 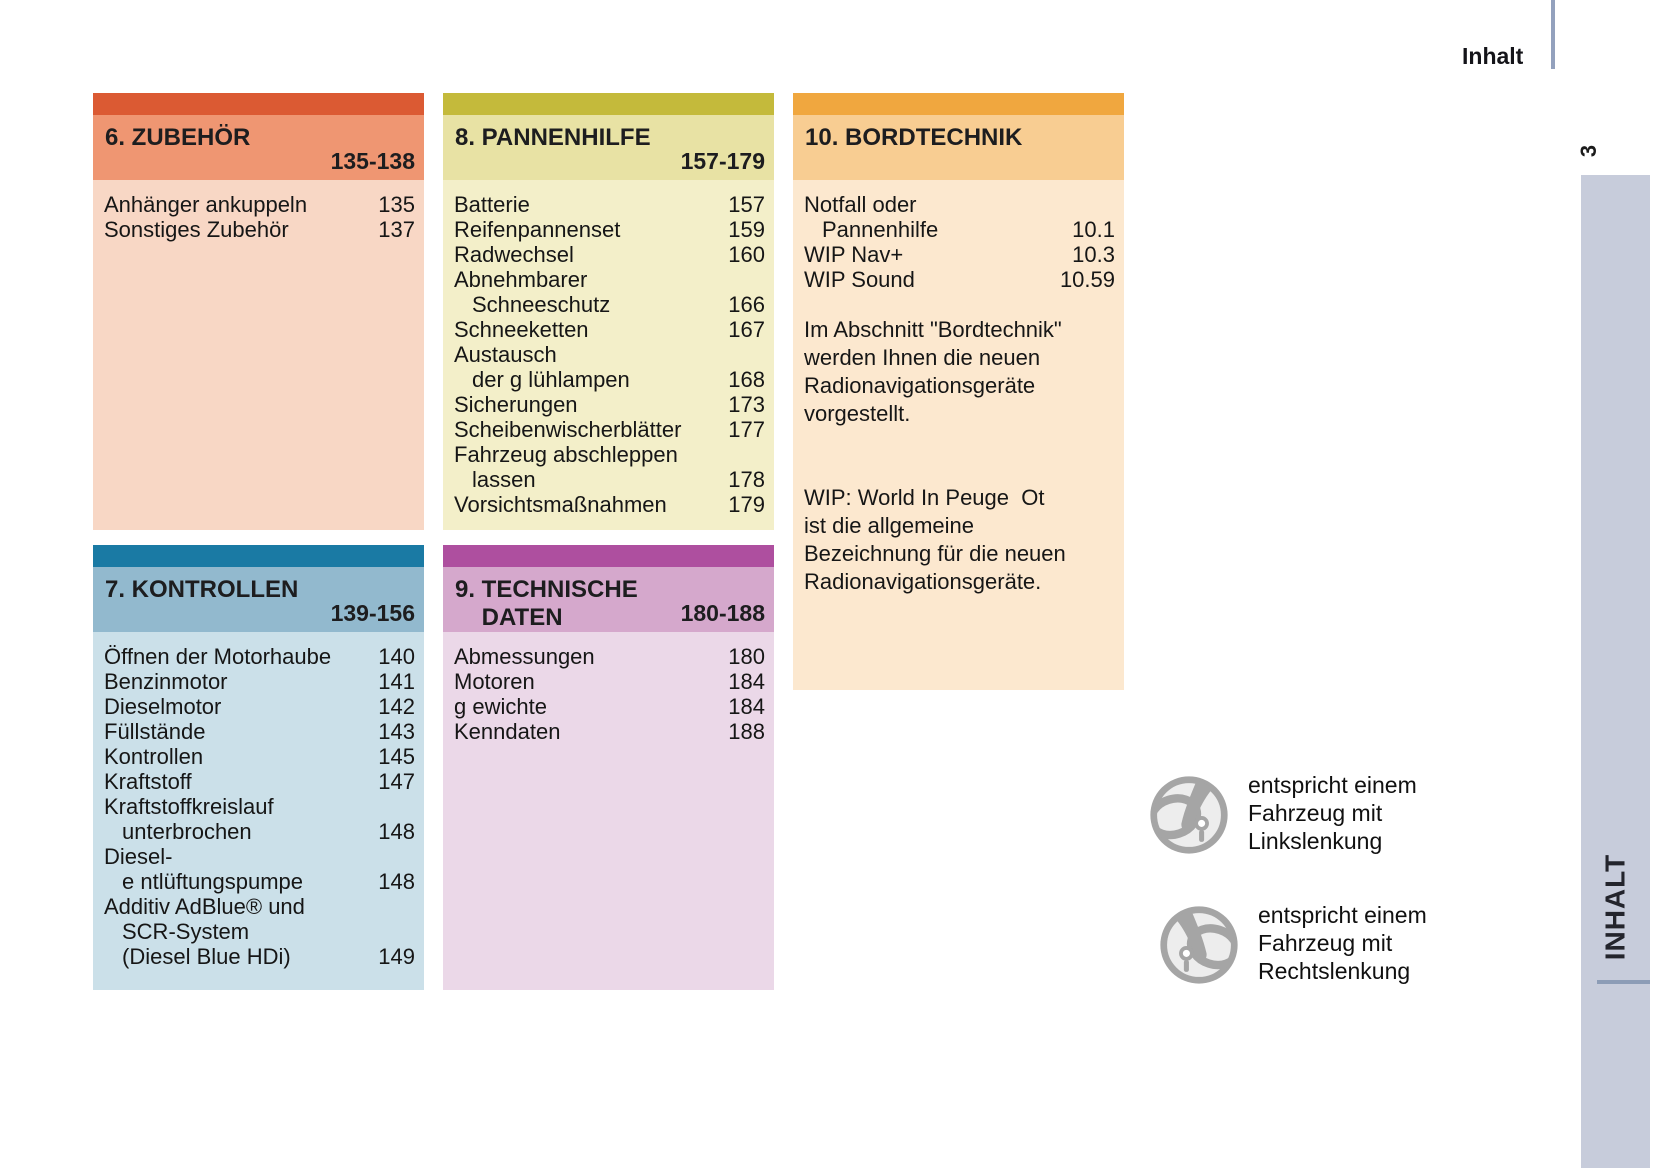 I want to click on section-page-range: 135-138, so click(x=372, y=161).